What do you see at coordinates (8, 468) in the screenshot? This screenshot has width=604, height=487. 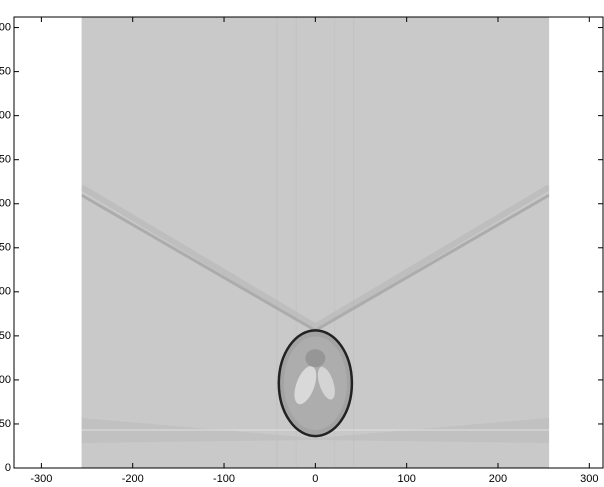 I see `y-tick-label: 0` at bounding box center [8, 468].